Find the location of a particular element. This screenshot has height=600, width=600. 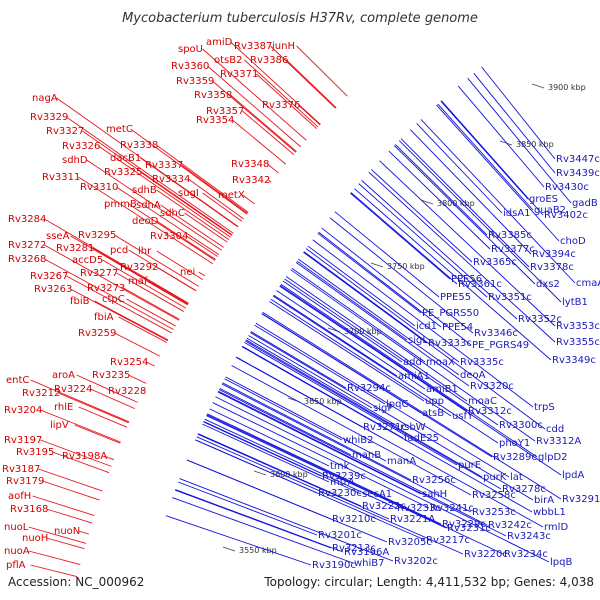

gene-label-reverse: Rv3300c is located at coordinates (521, 425).